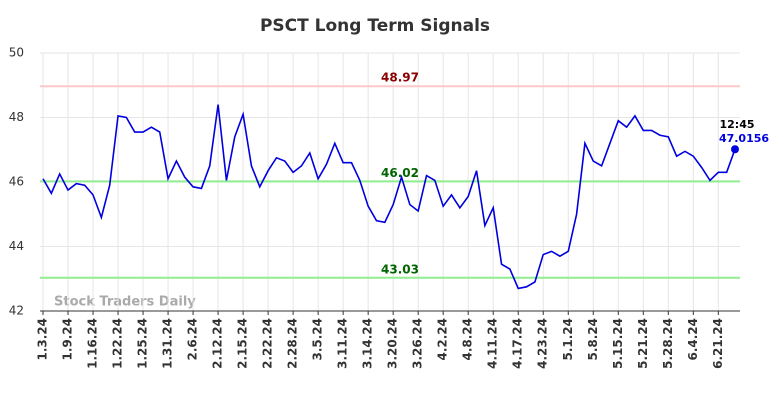 Image resolution: width=784 pixels, height=398 pixels. Describe the element at coordinates (493, 343) in the screenshot. I see `x-tick-label: 4.11.24` at that location.